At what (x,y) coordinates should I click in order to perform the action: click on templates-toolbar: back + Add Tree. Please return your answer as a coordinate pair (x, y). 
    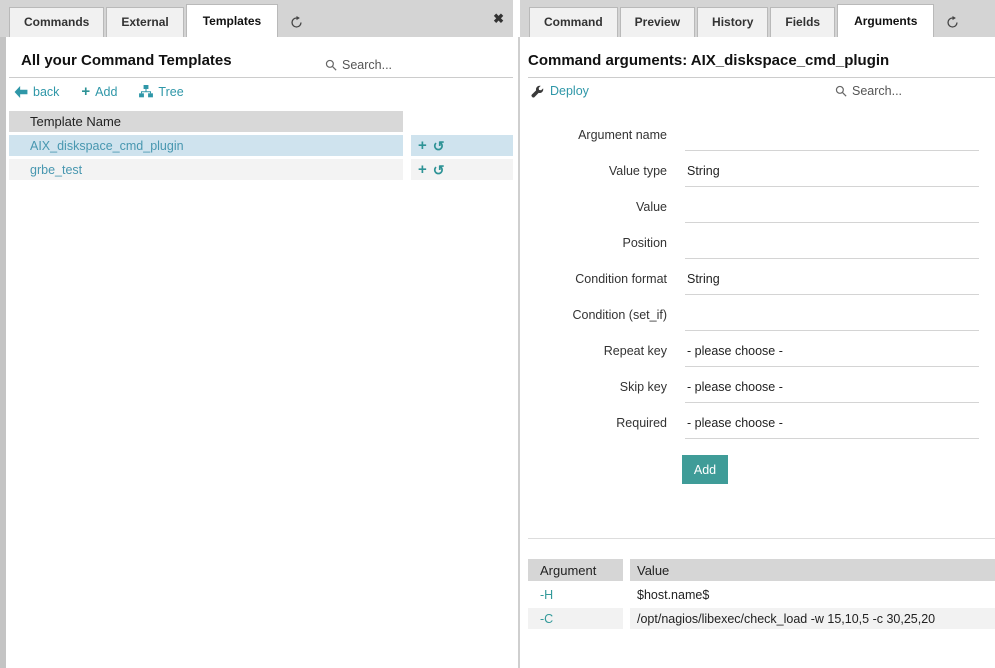
    Looking at the image, I should click on (99, 91).